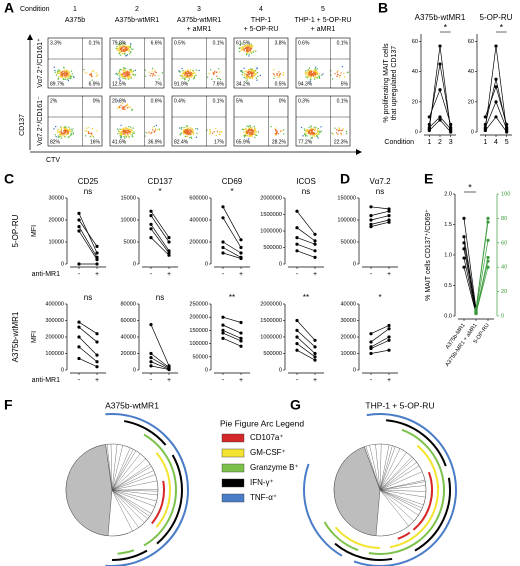 The image size is (520, 566). What do you see at coordinates (297, 274) in the screenshot?
I see `x-tick-label: -` at bounding box center [297, 274].